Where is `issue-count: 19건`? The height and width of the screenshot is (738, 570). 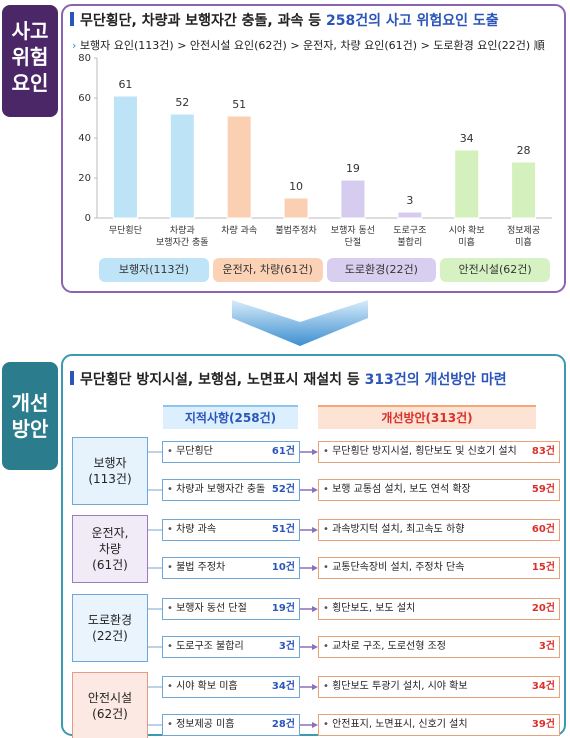
issue-count: 19건 is located at coordinates (283, 608).